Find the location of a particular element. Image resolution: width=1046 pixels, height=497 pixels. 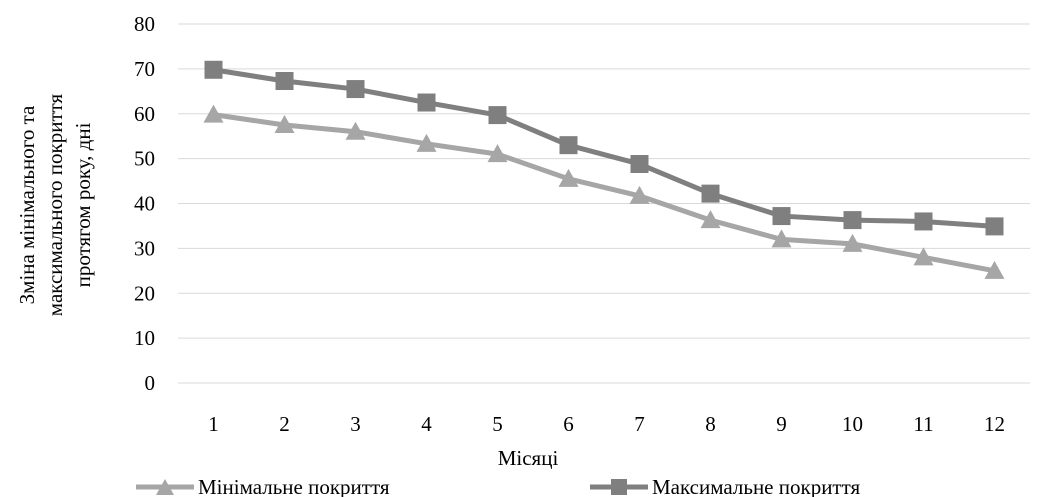

y-tick-label: 70 is located at coordinates (144, 69).